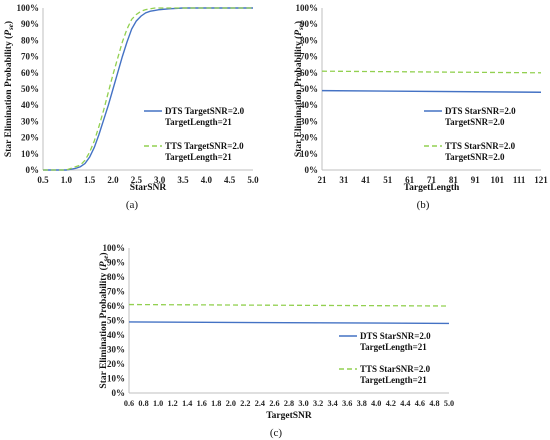  Describe the element at coordinates (143, 403) in the screenshot. I see `x-tick-label: 0.8` at that location.